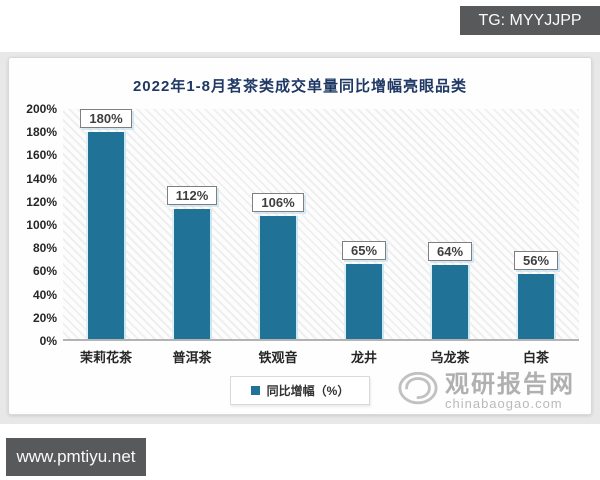 This screenshot has height=480, width=600. Describe the element at coordinates (41, 178) in the screenshot. I see `y-axis-tick-label: 140%` at that location.